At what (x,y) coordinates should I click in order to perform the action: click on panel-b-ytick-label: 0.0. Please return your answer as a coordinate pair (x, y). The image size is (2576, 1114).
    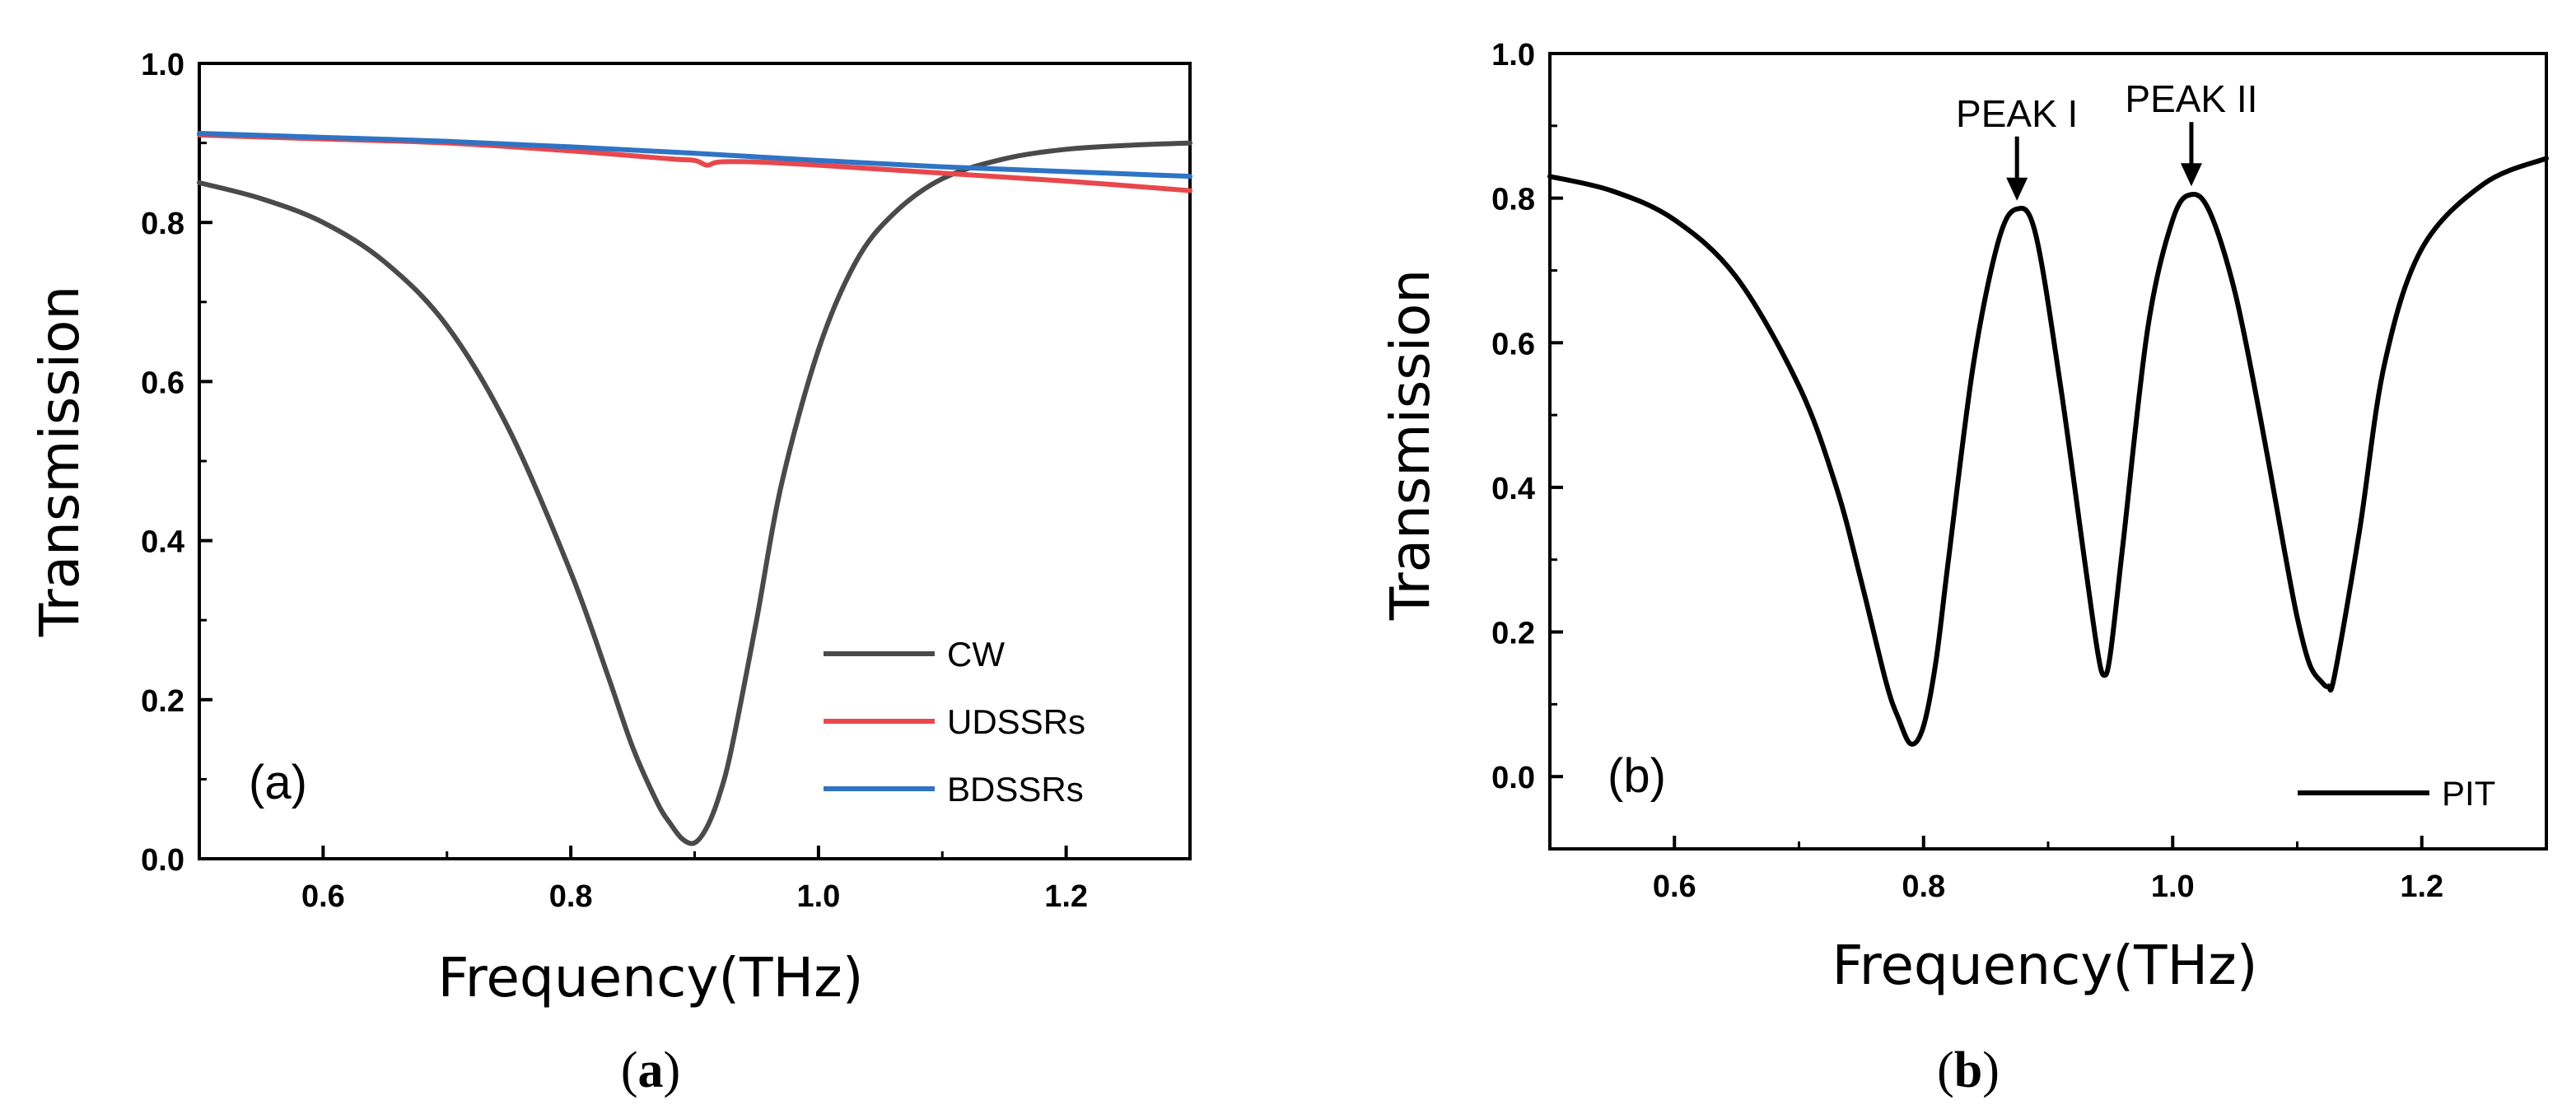
    Looking at the image, I should click on (1513, 778).